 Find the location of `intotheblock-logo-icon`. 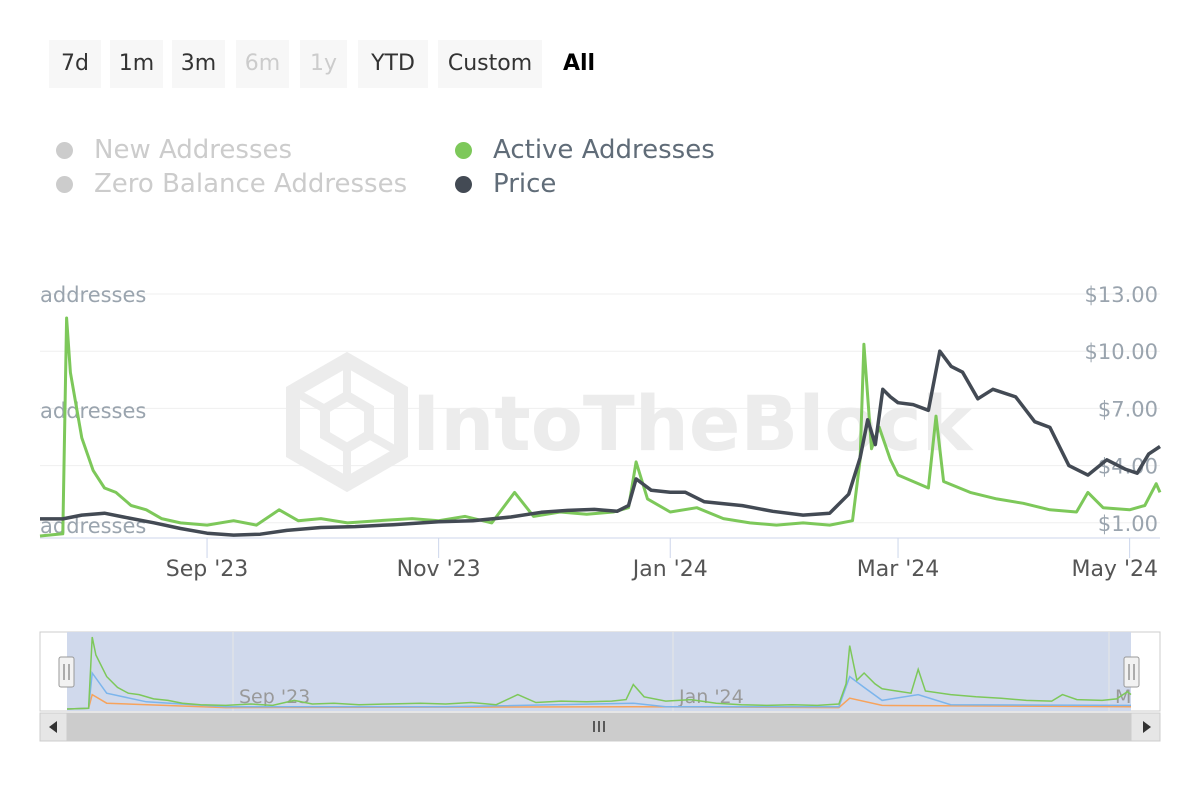

intotheblock-logo-icon is located at coordinates (347, 422).